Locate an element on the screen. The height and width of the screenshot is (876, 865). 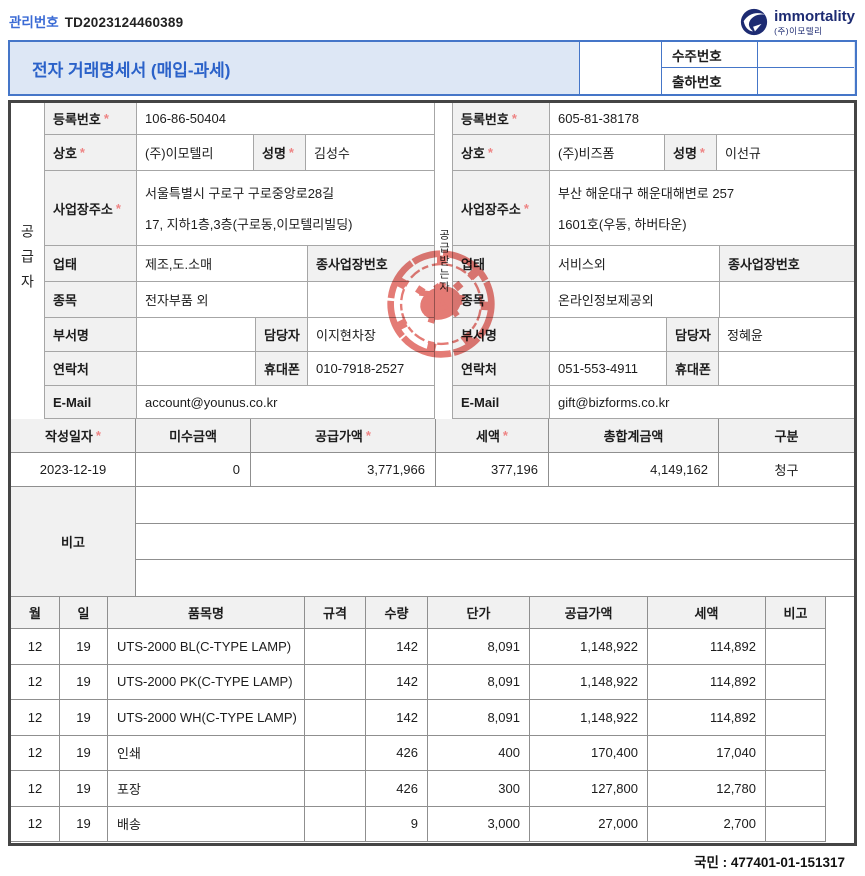
supplier-department-label: 부서명 is located at coordinates (91, 335).